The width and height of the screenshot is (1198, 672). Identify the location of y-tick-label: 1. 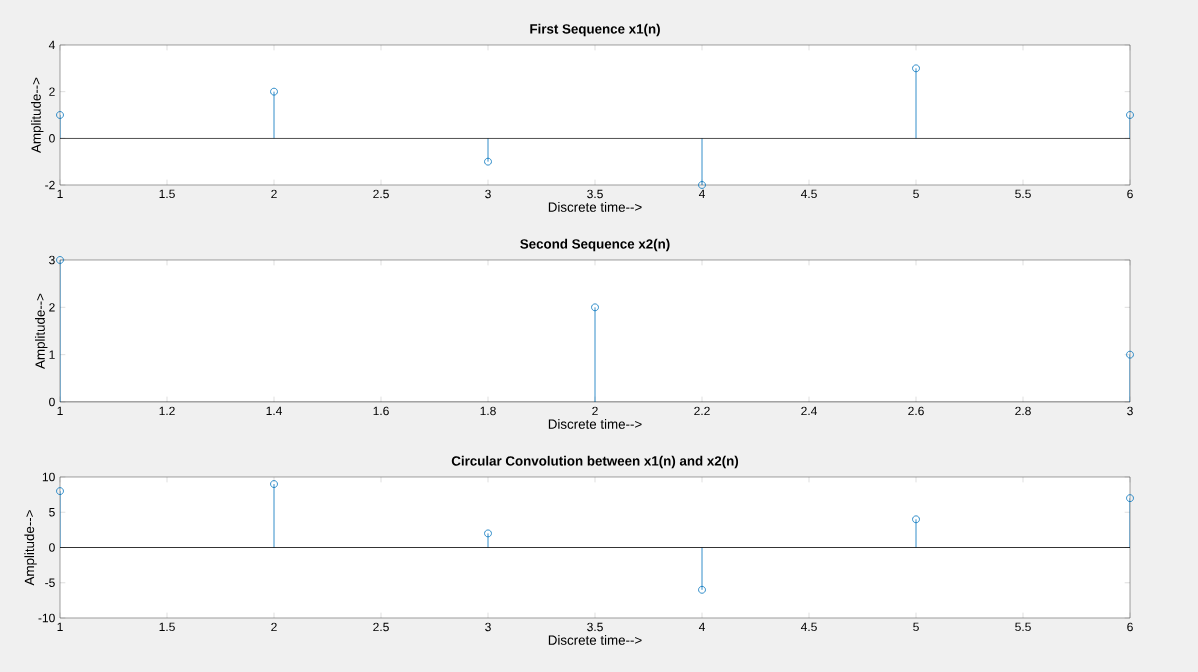
(52, 354).